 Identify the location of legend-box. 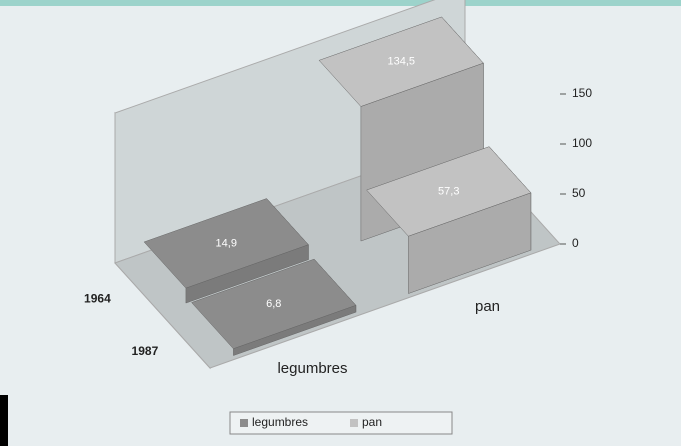
(341, 423).